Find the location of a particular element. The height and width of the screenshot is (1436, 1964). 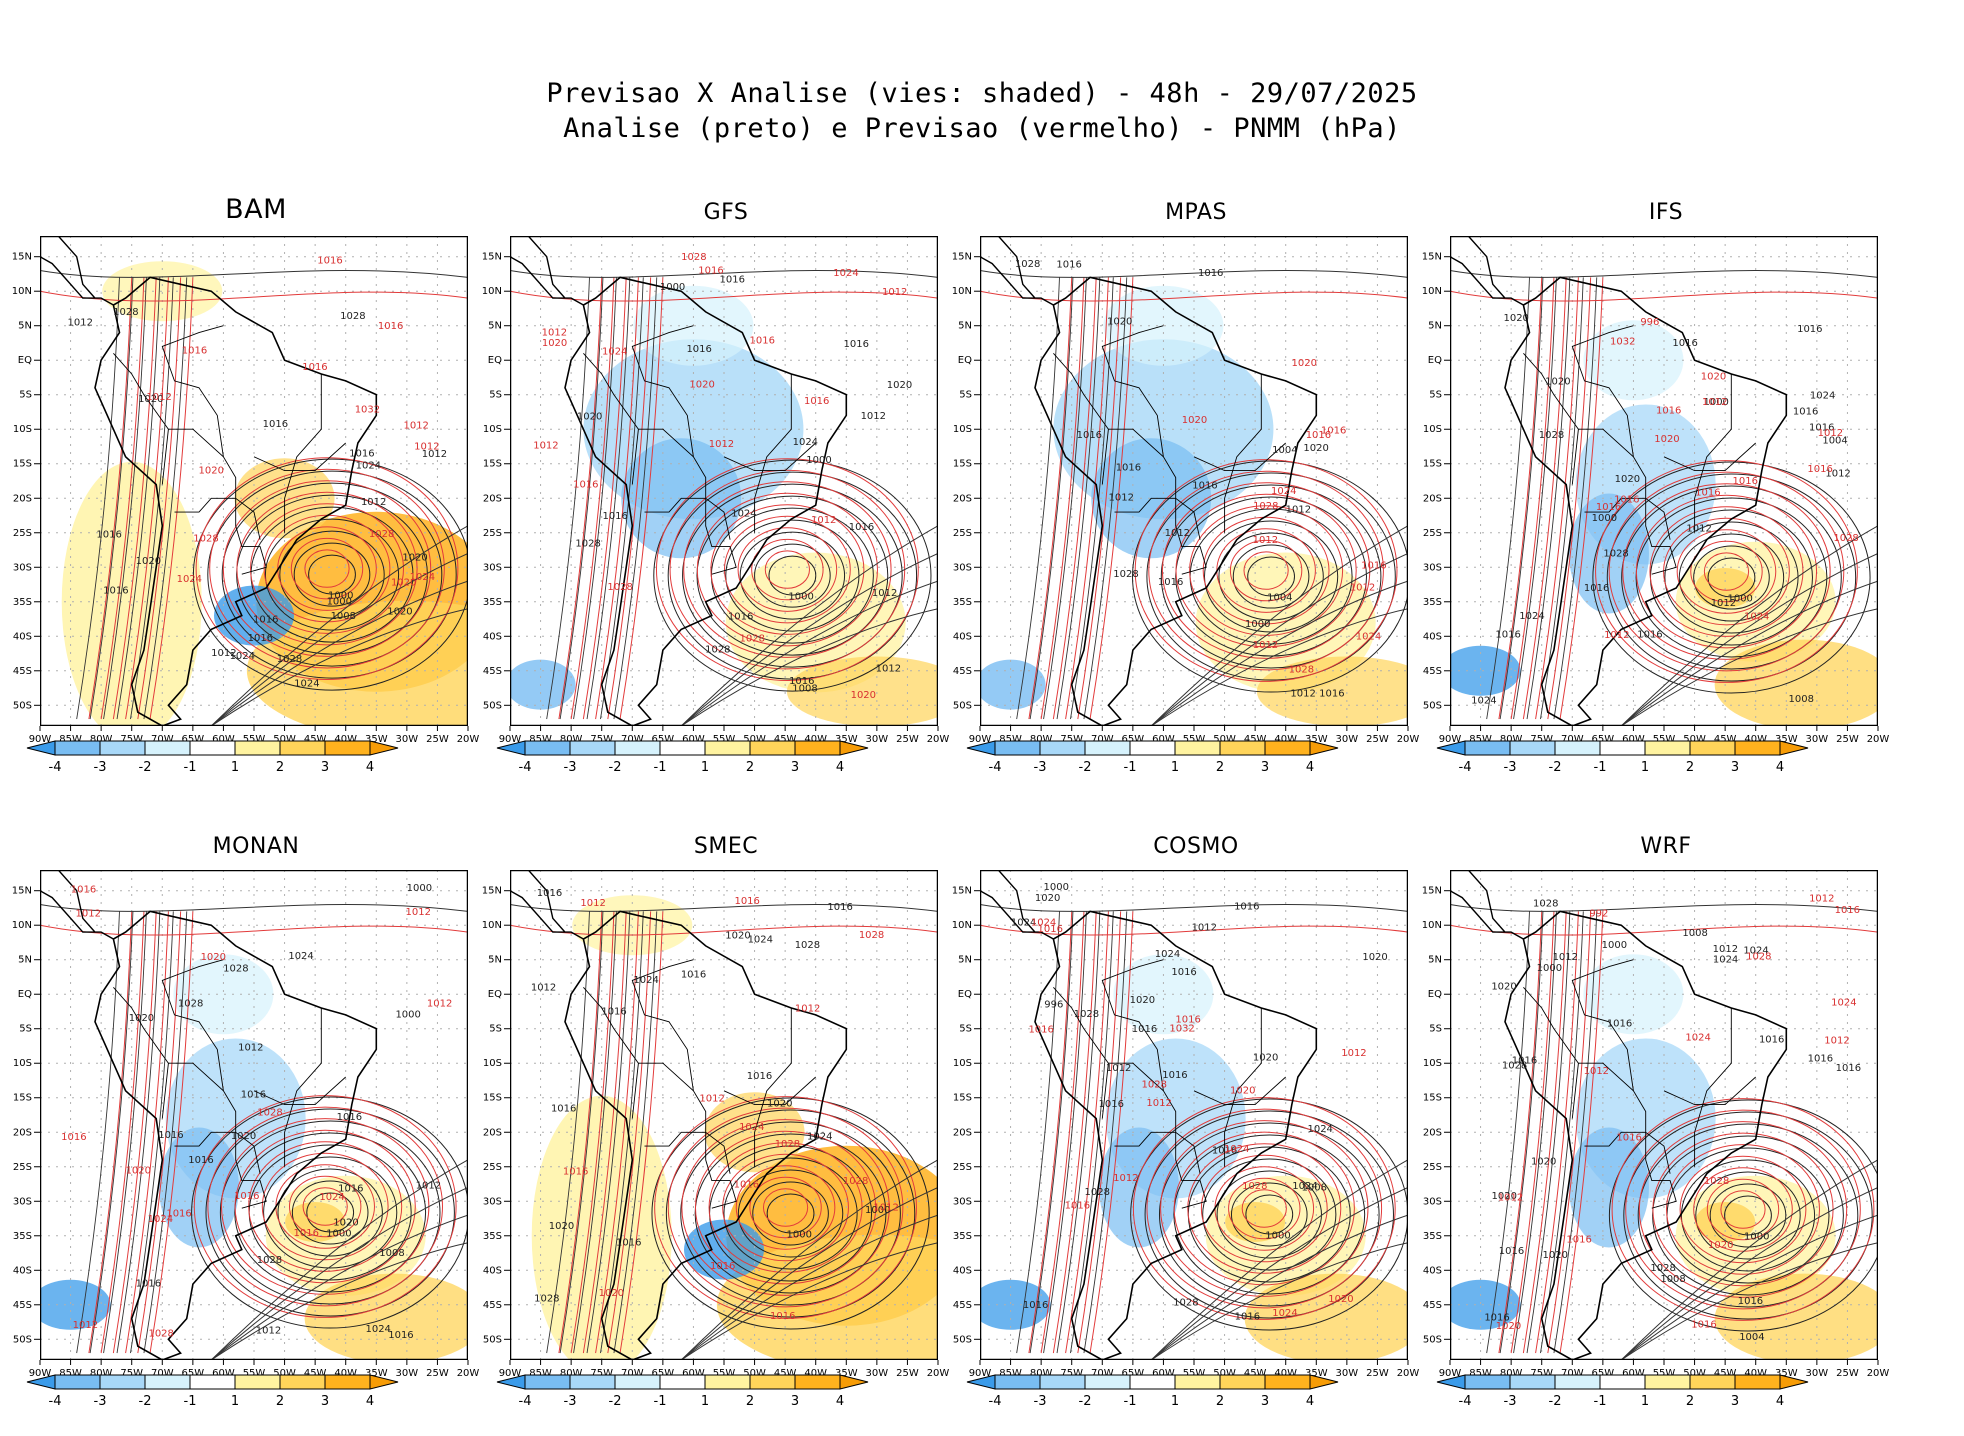

lat-tick-label: 40S is located at coordinates (492, 1270).